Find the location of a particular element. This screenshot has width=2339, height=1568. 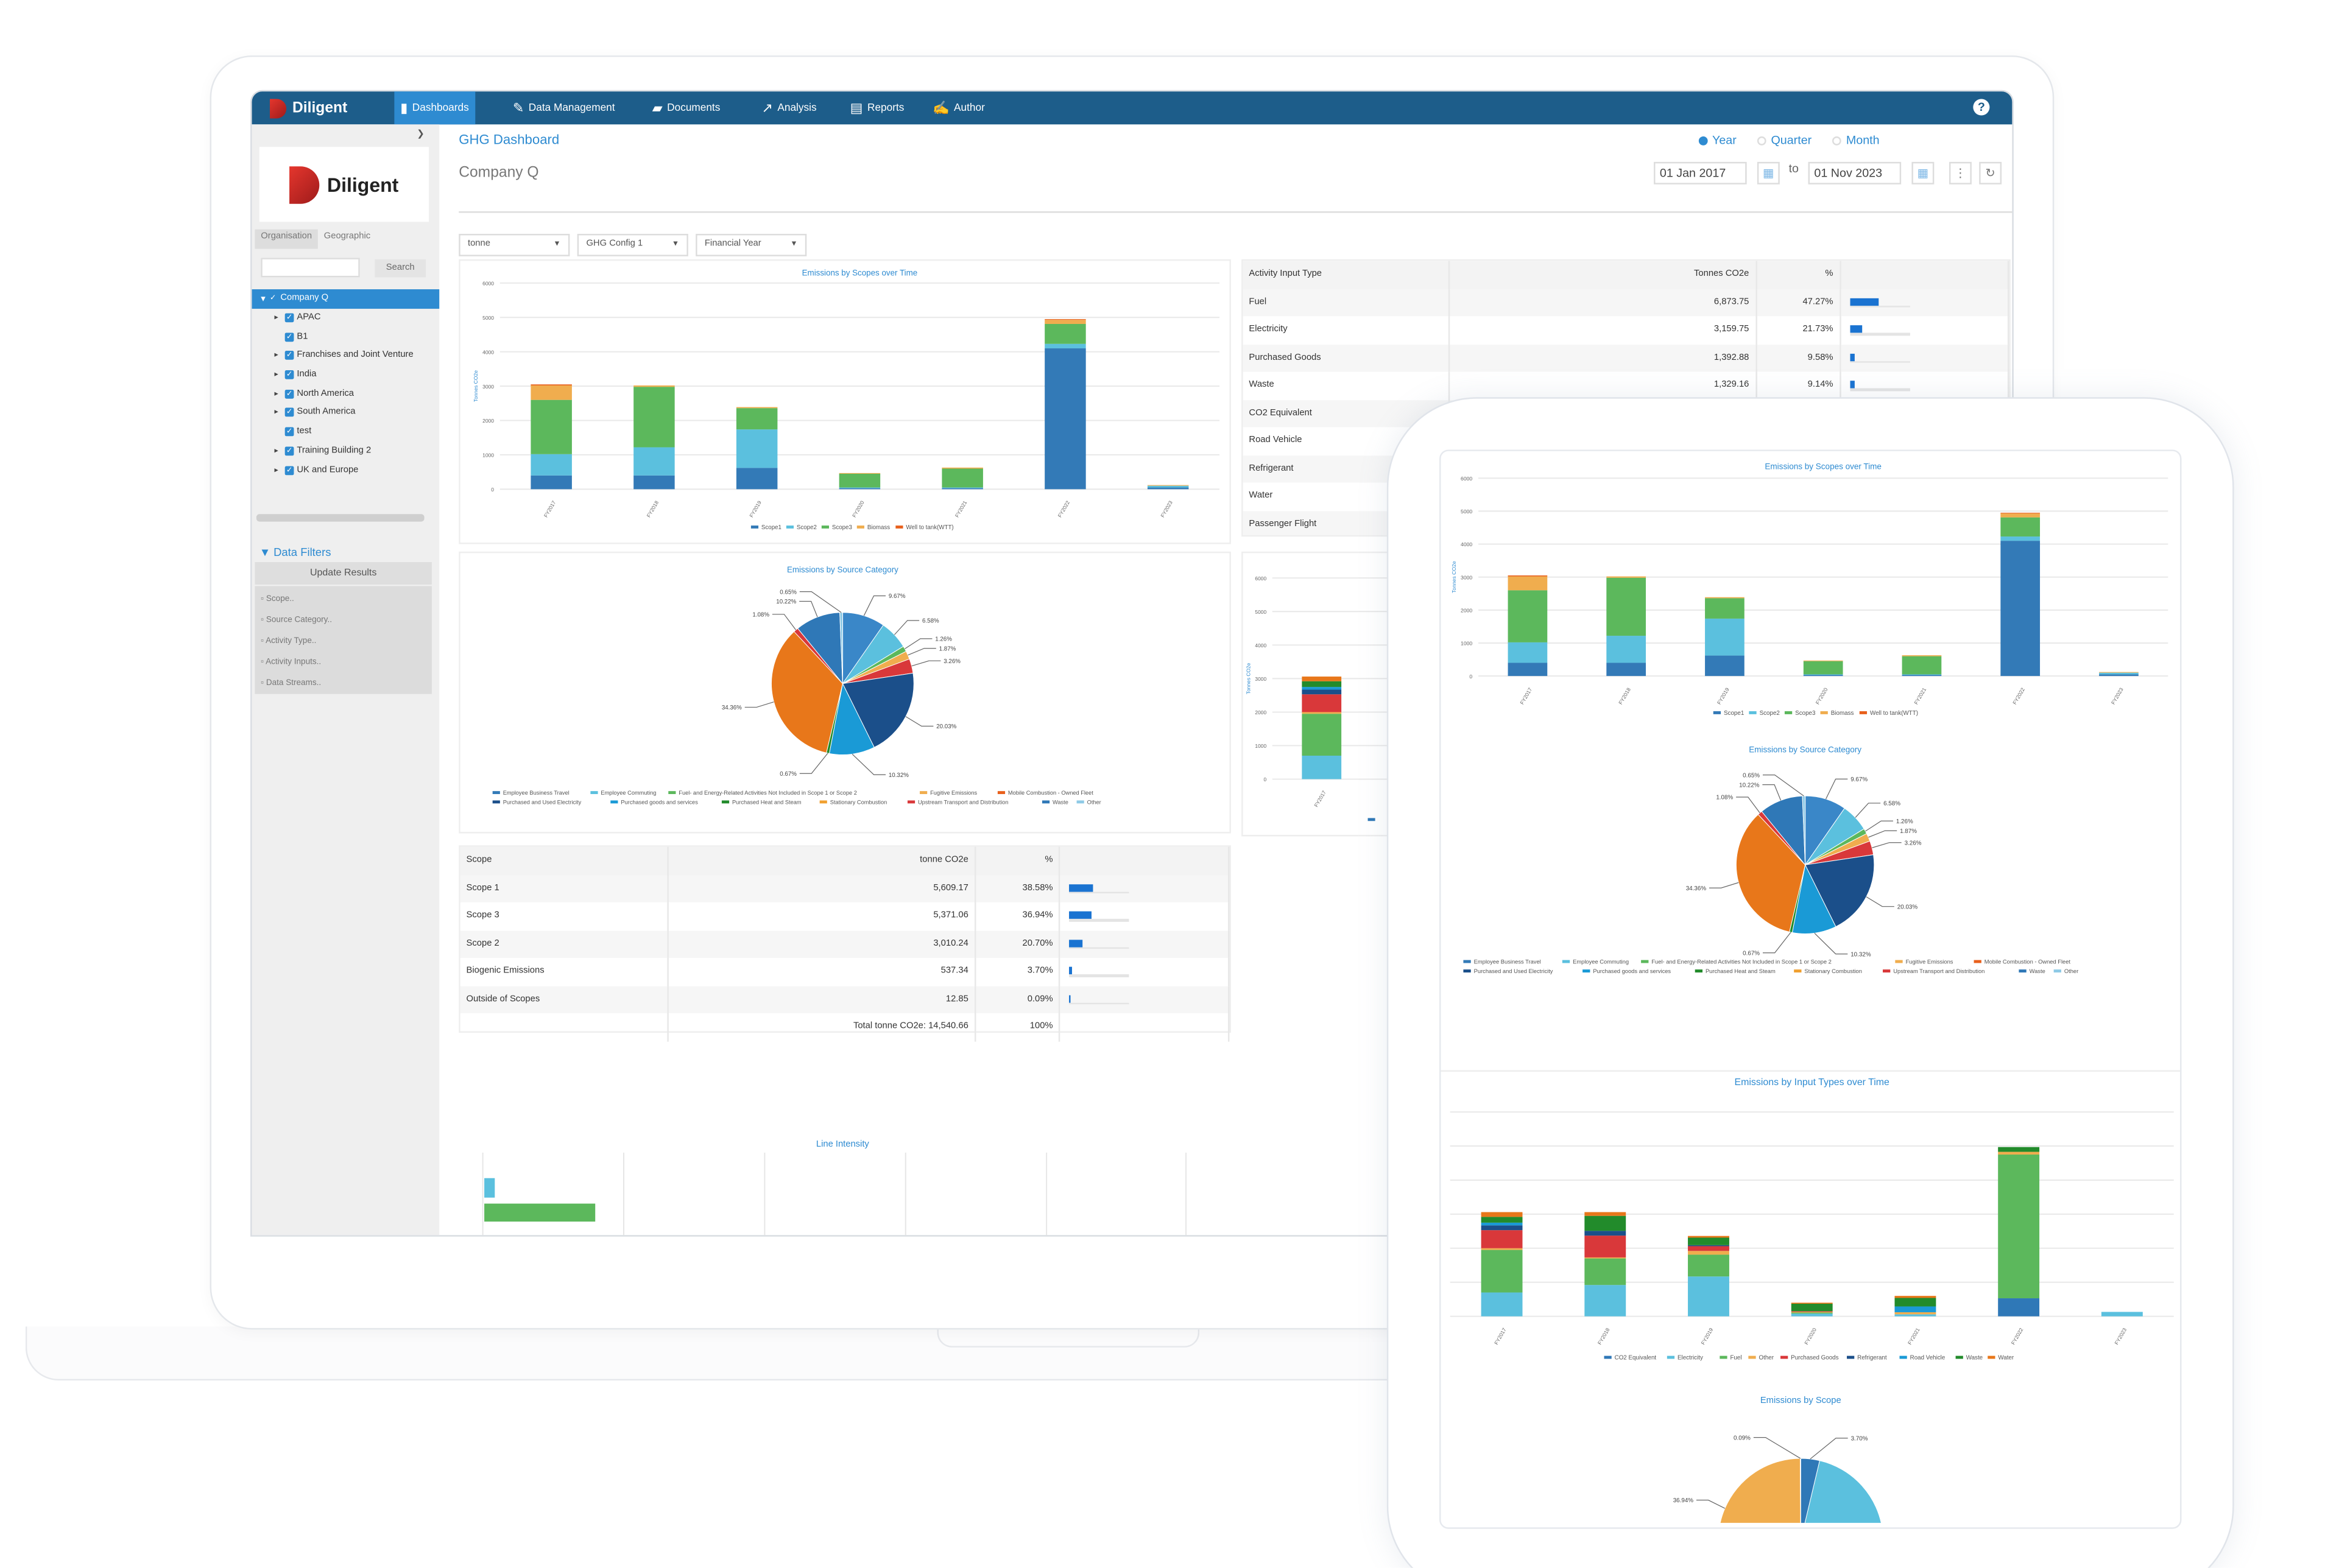

tree-horizontal-scrollbar is located at coordinates (340, 518).